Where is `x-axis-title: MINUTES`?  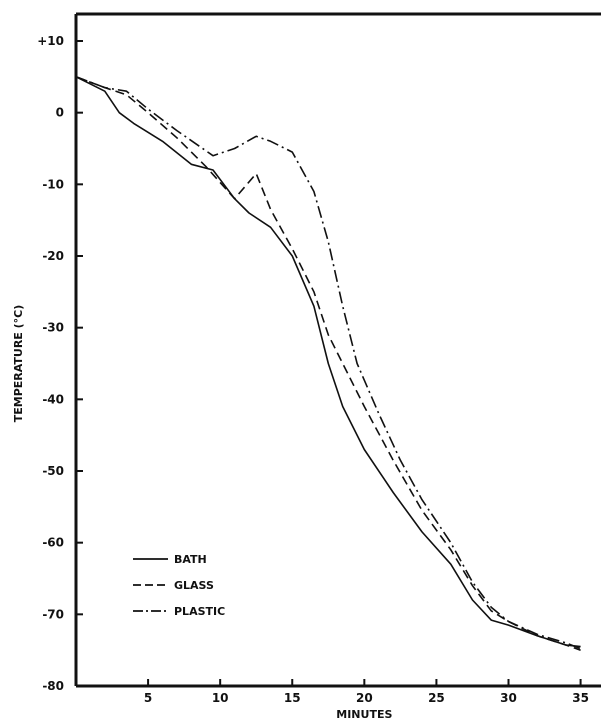
x-axis-title: MINUTES is located at coordinates (364, 714).